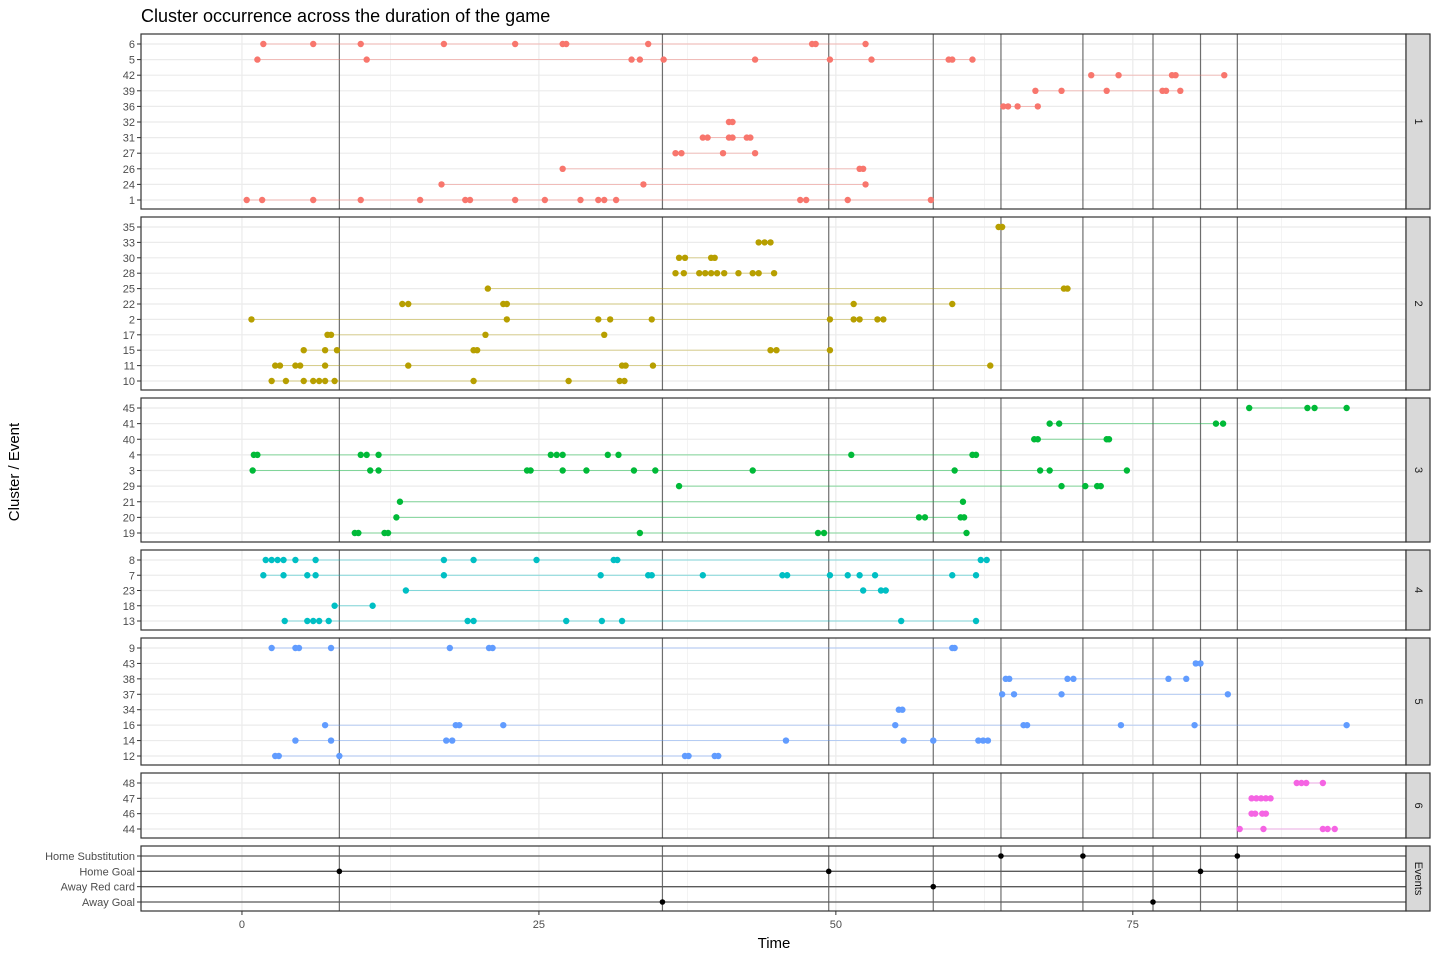 The height and width of the screenshot is (960, 1440). Describe the element at coordinates (773, 886) in the screenshot. I see `series-away-red-card` at that location.